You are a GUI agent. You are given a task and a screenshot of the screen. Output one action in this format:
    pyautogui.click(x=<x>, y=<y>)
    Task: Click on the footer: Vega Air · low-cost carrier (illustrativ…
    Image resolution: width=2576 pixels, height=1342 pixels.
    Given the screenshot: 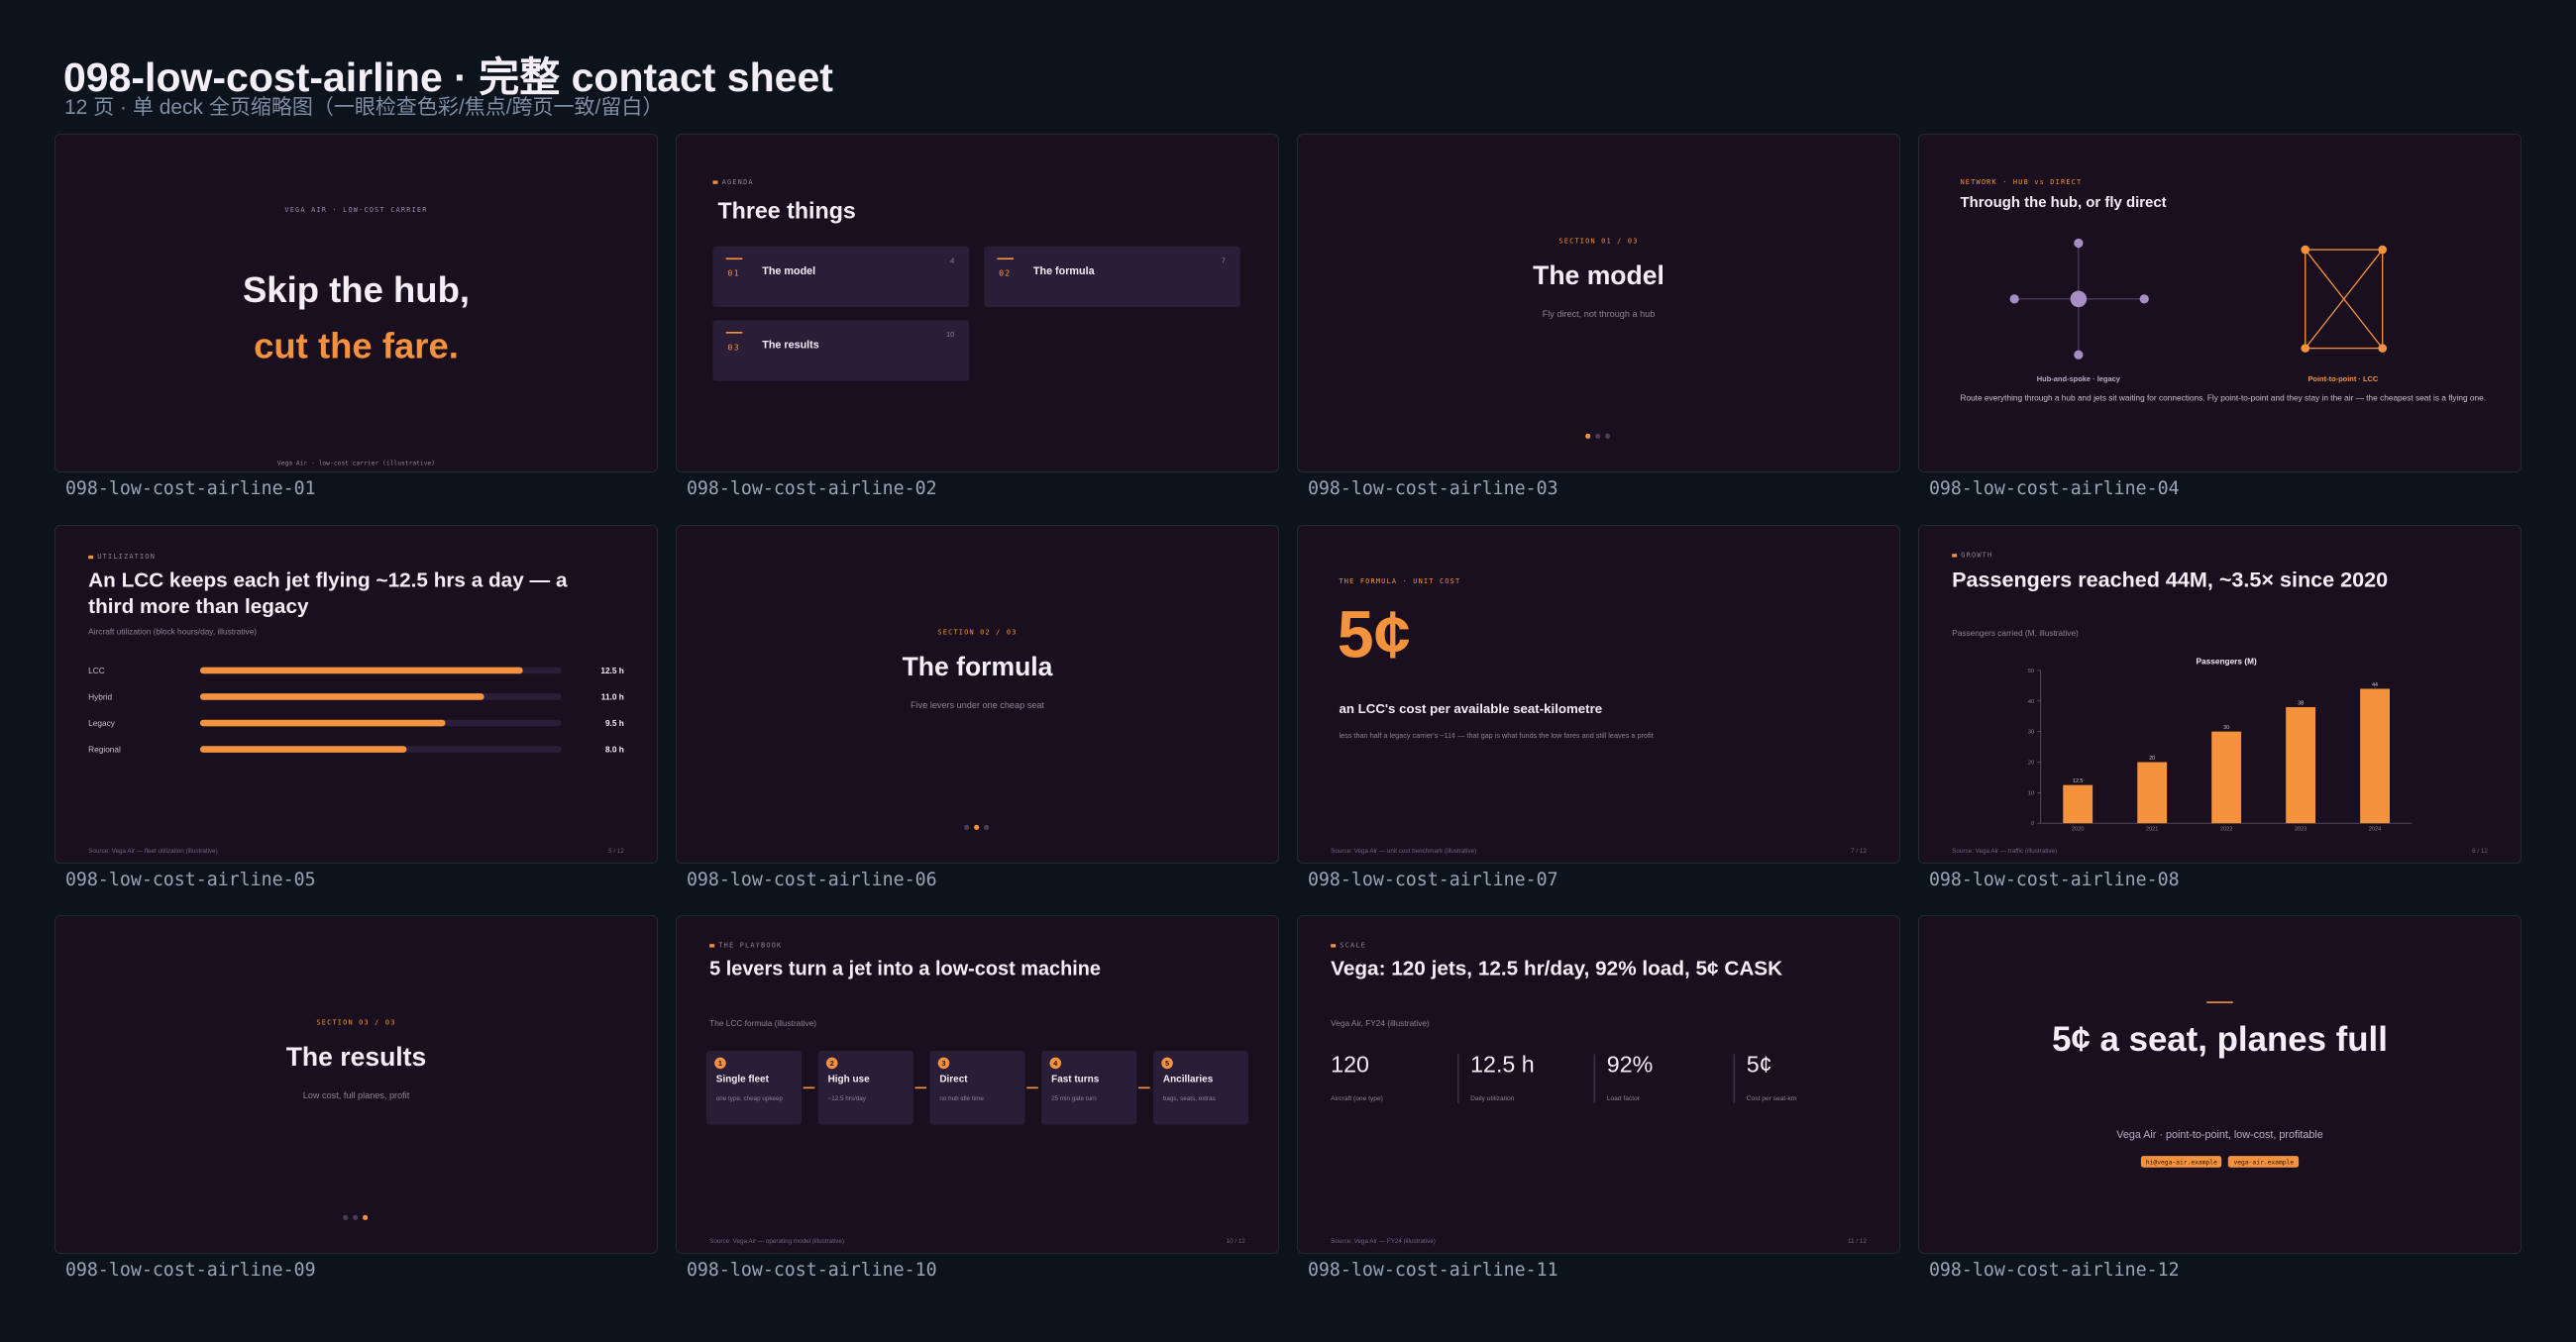 What is the action you would take?
    pyautogui.click(x=356, y=462)
    